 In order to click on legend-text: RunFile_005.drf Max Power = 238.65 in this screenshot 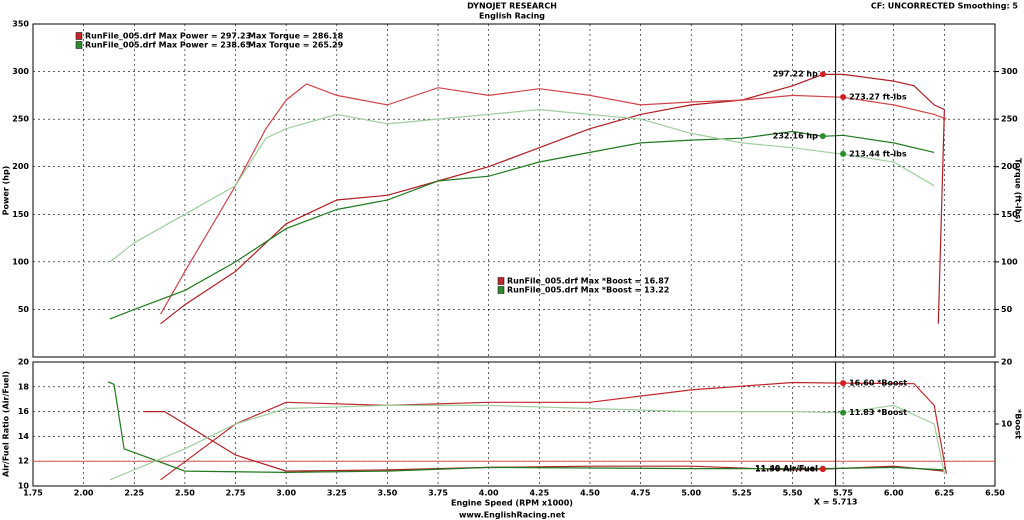, I will do `click(168, 45)`.